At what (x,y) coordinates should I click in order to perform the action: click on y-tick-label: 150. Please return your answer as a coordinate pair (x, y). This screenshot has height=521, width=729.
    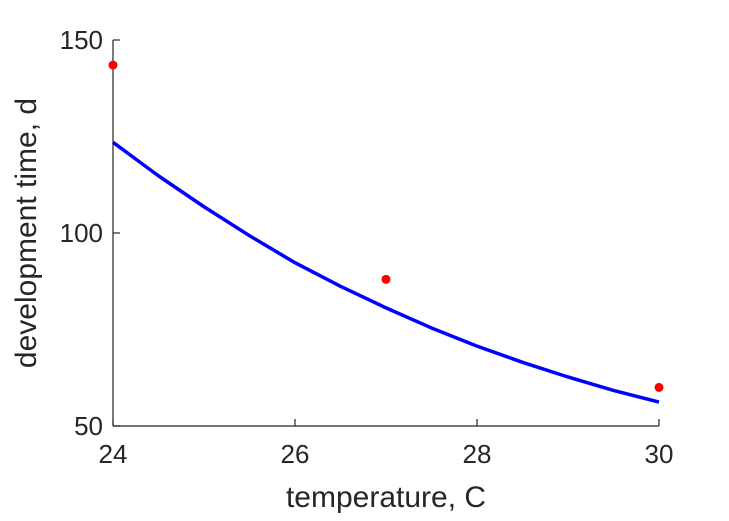
    Looking at the image, I should click on (81, 40).